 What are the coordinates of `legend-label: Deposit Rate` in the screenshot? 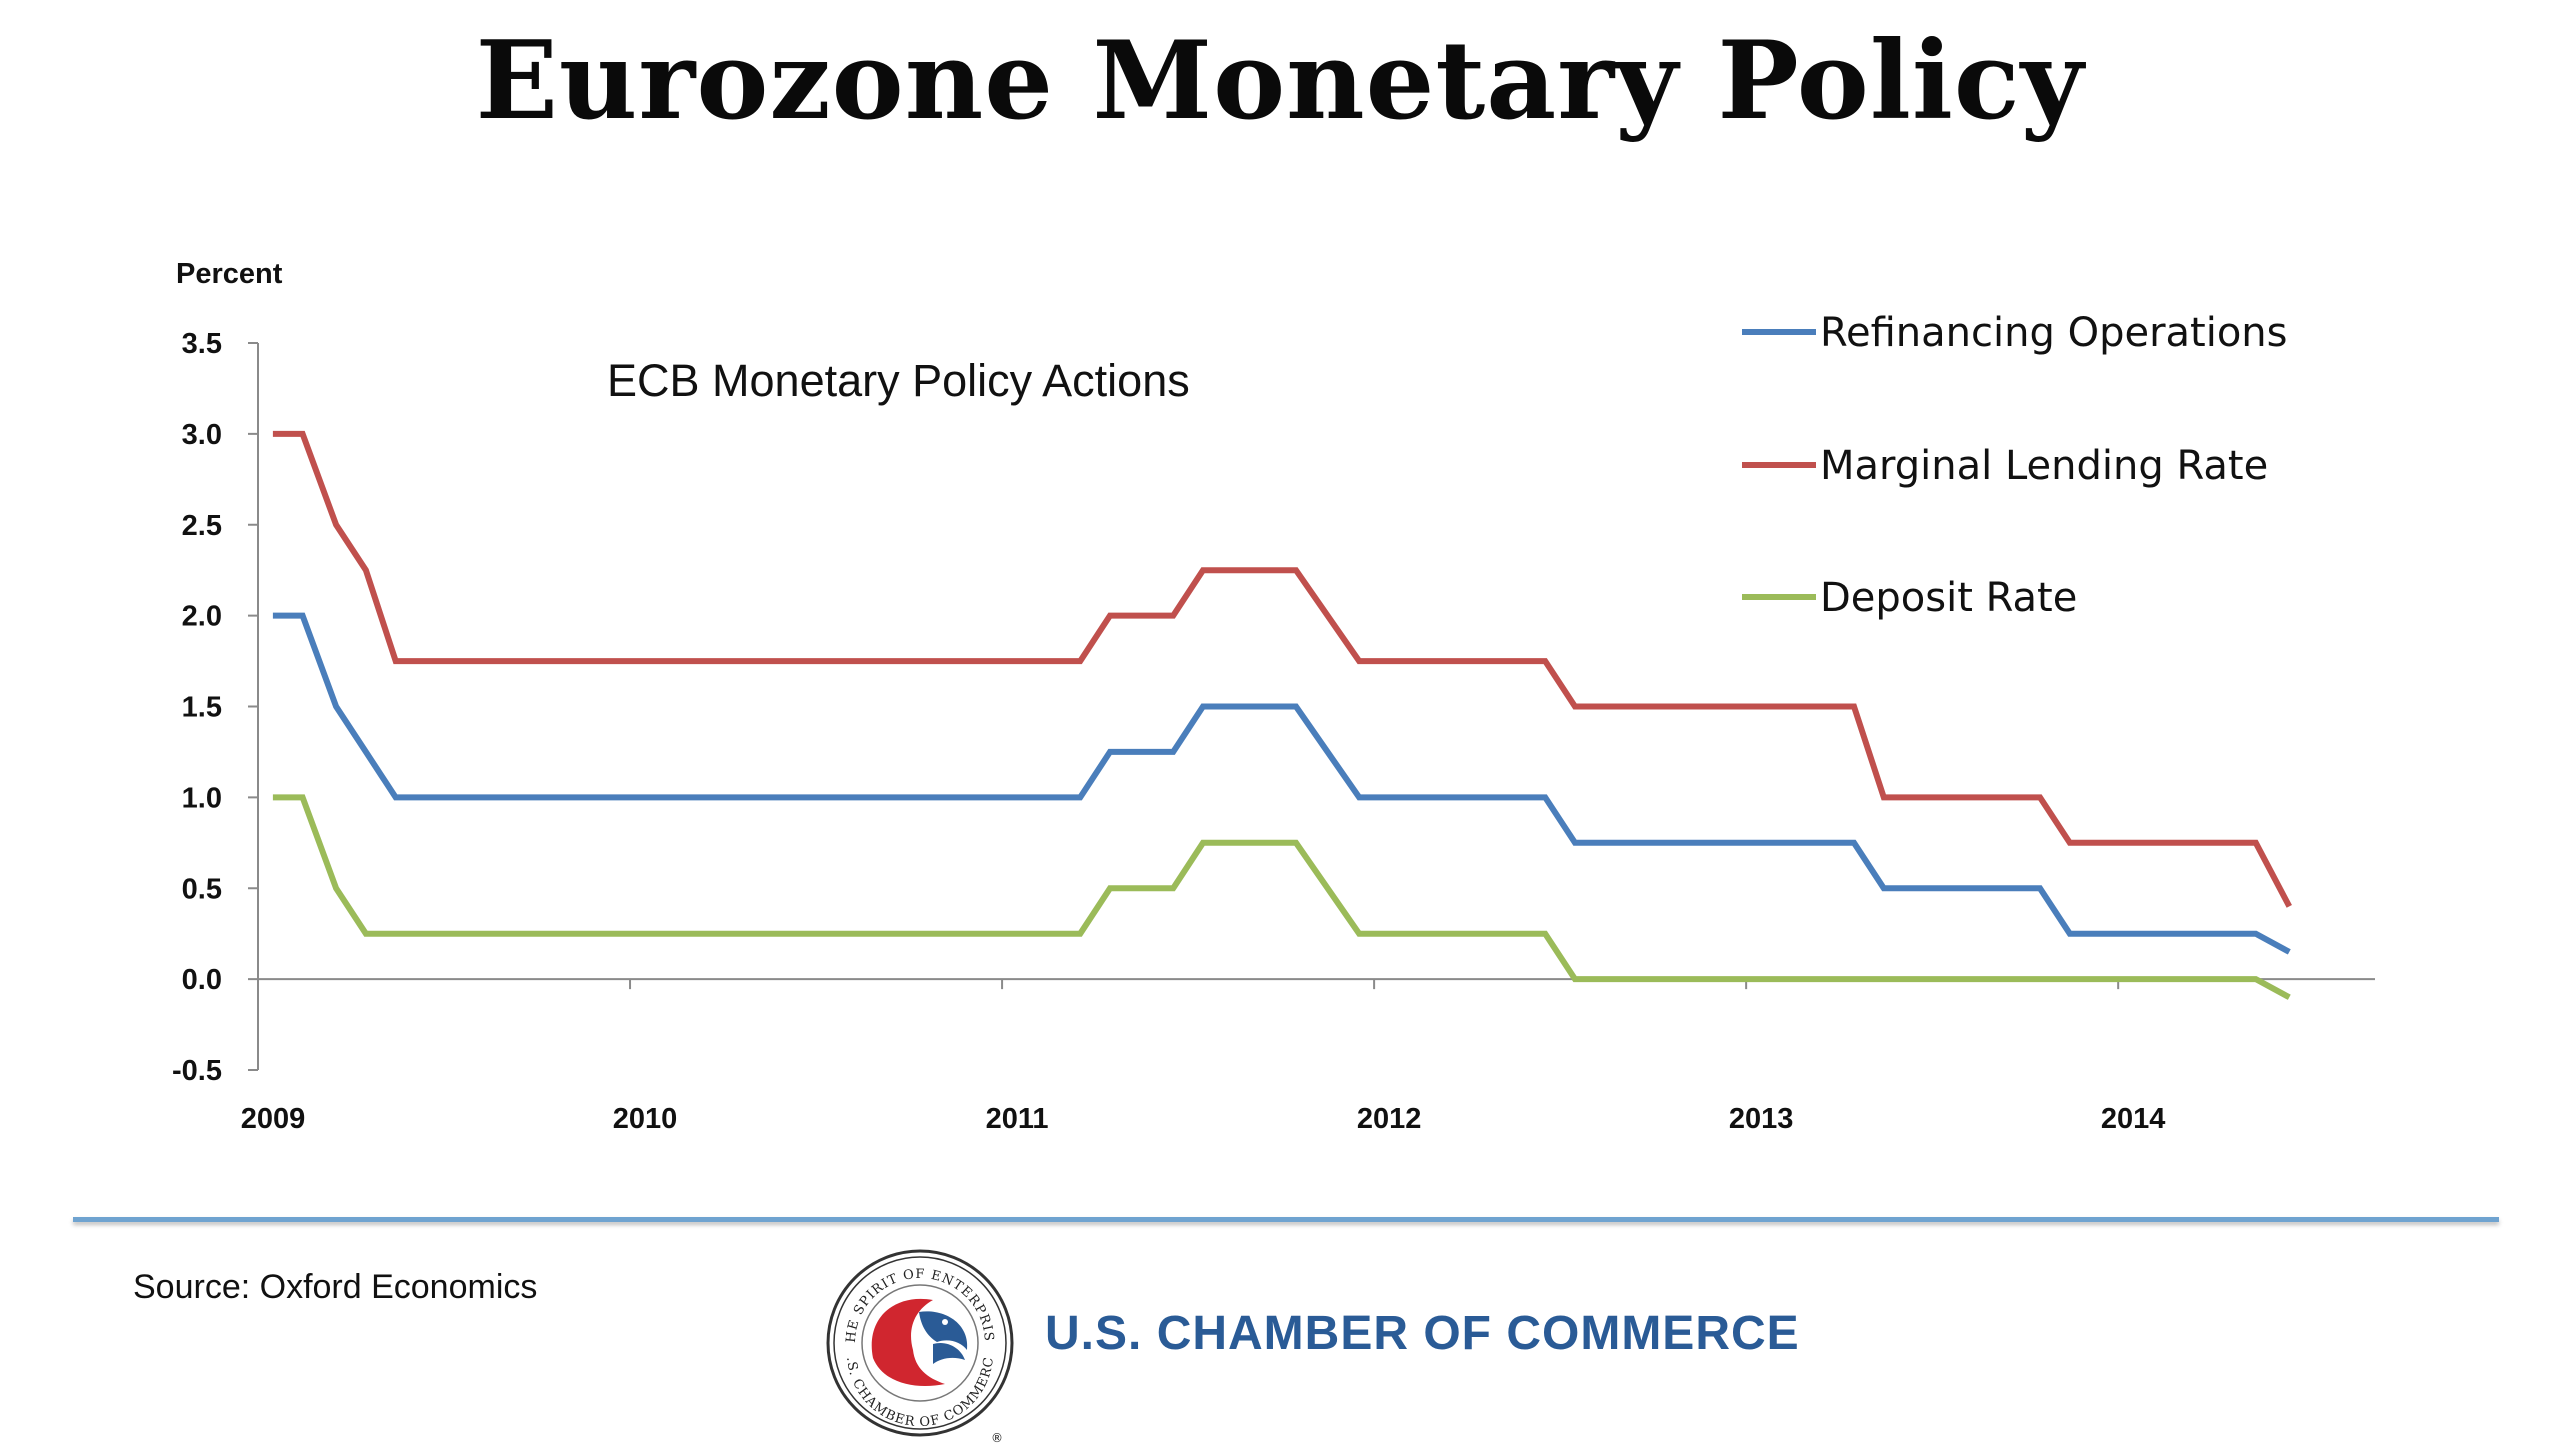 It's located at (1948, 598).